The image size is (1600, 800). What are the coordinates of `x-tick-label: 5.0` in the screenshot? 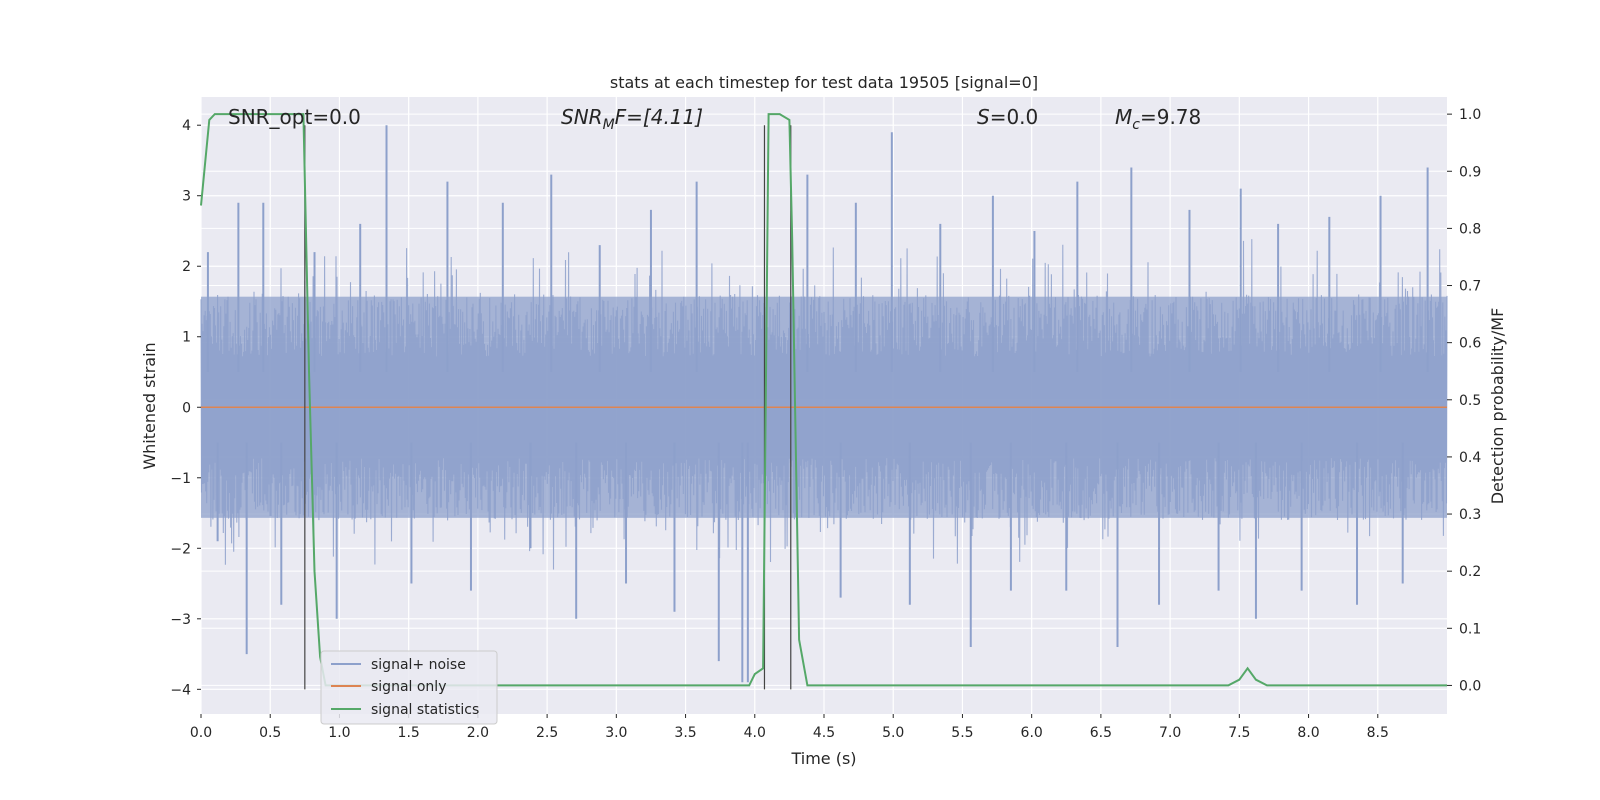 It's located at (893, 733).